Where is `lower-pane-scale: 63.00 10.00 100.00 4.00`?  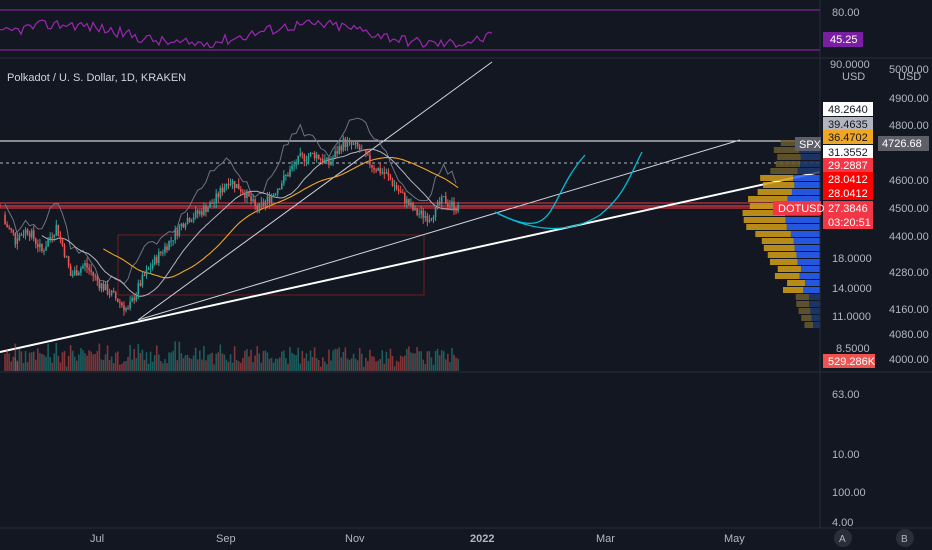
lower-pane-scale: 63.00 10.00 100.00 4.00 is located at coordinates (849, 459).